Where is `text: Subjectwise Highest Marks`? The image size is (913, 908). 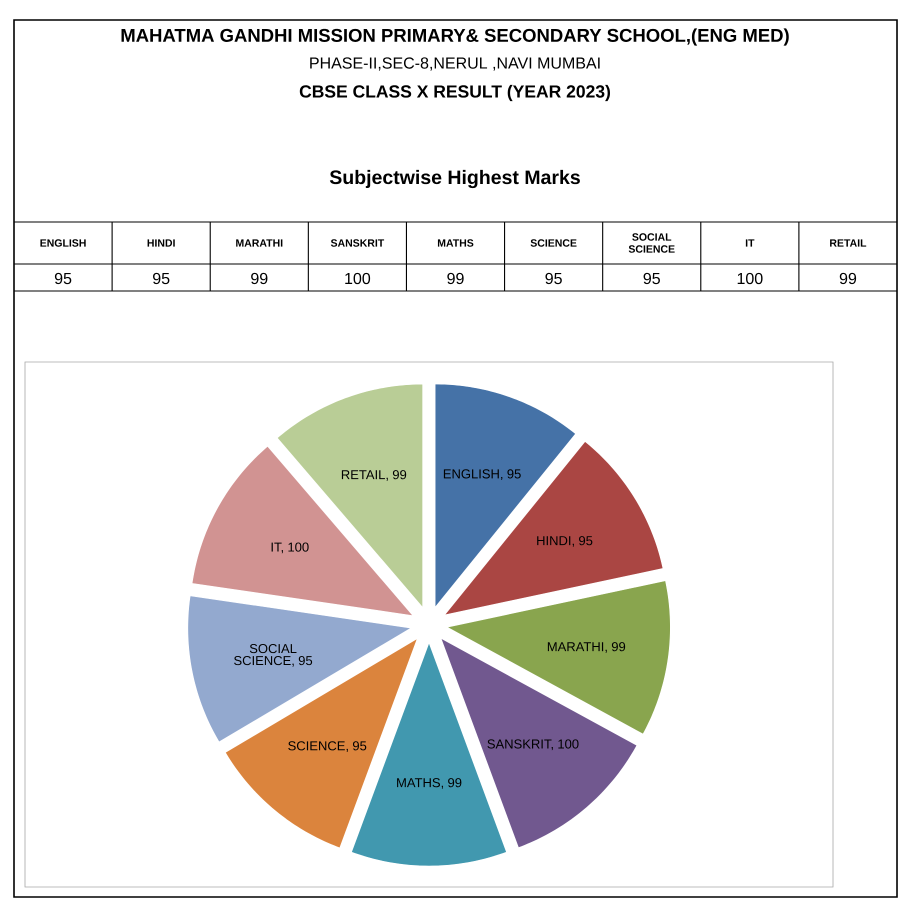 text: Subjectwise Highest Marks is located at coordinates (455, 179).